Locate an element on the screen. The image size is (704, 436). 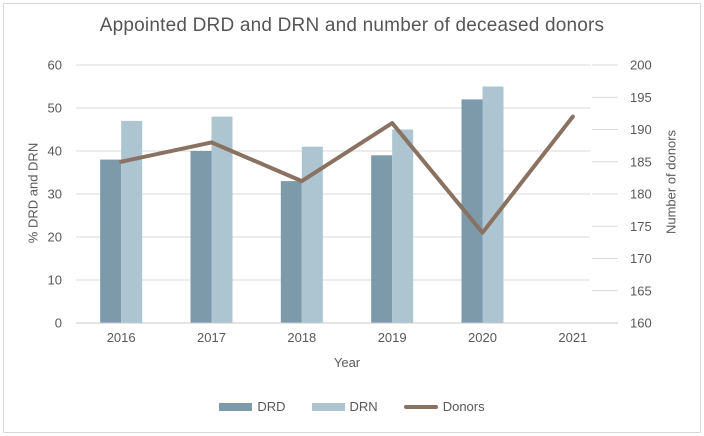
legend-swatch-drd is located at coordinates (236, 406).